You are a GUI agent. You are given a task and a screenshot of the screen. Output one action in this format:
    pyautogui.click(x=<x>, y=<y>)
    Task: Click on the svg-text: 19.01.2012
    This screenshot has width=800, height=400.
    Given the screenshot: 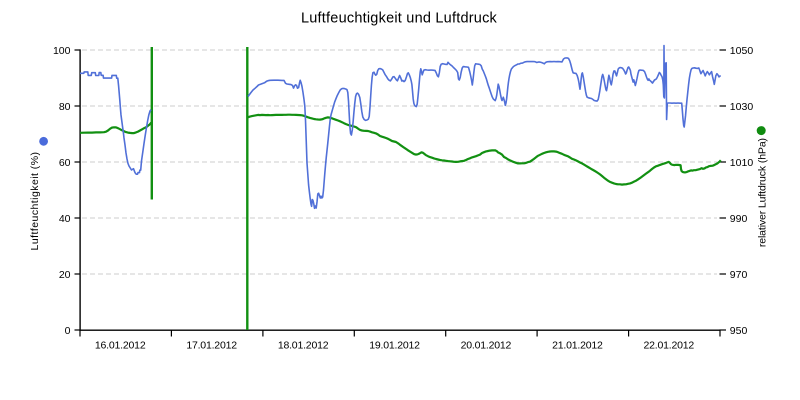 What is the action you would take?
    pyautogui.click(x=394, y=346)
    